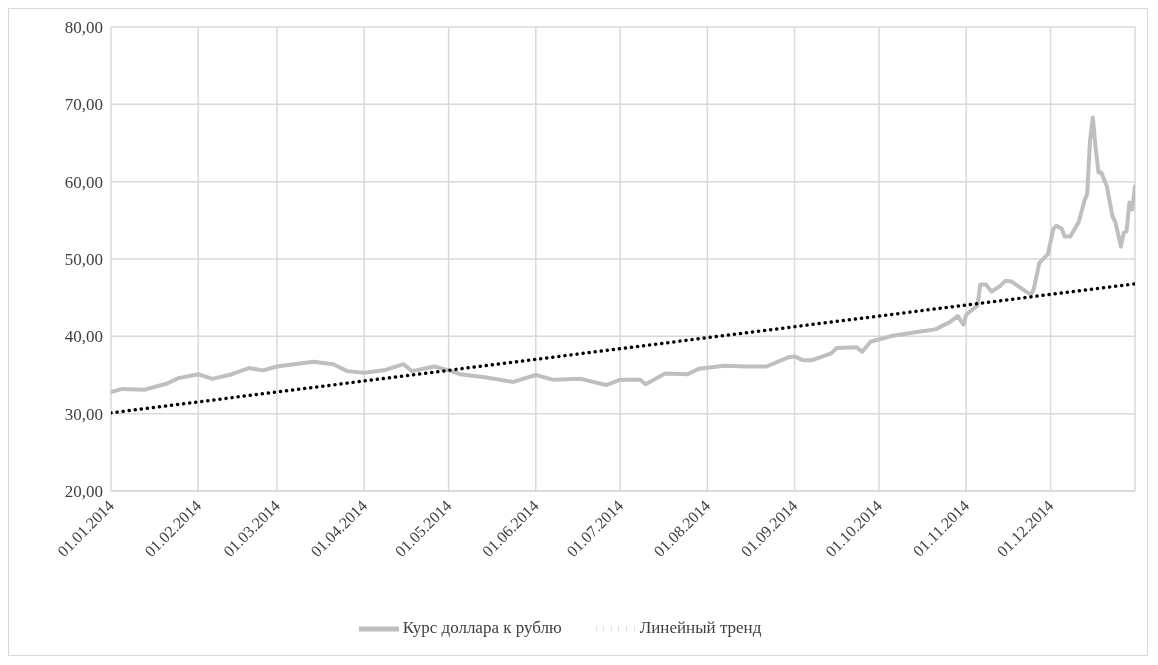  Describe the element at coordinates (83, 28) in the screenshot. I see `y-tick-label: 80,00` at that location.